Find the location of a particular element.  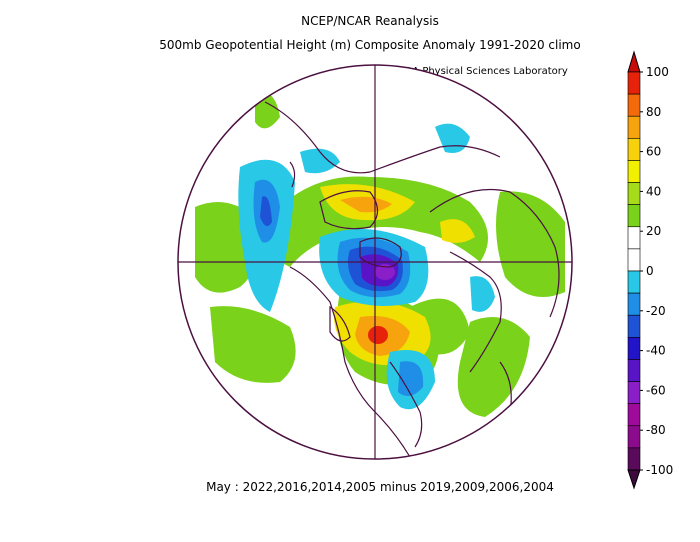

colorbar-label: -100 is located at coordinates (659, 470).